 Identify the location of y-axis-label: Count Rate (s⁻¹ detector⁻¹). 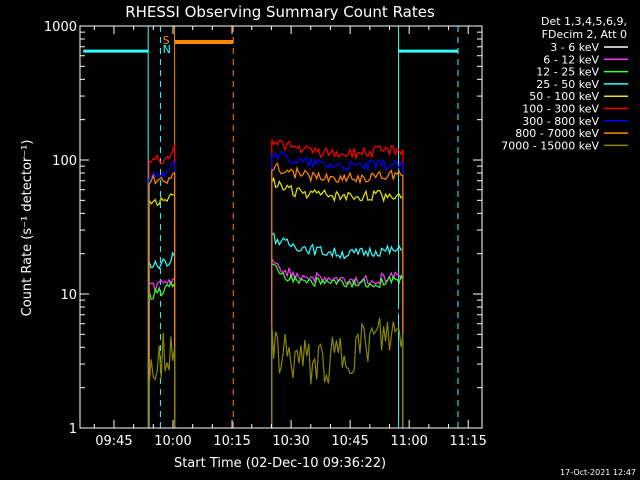
(27, 228).